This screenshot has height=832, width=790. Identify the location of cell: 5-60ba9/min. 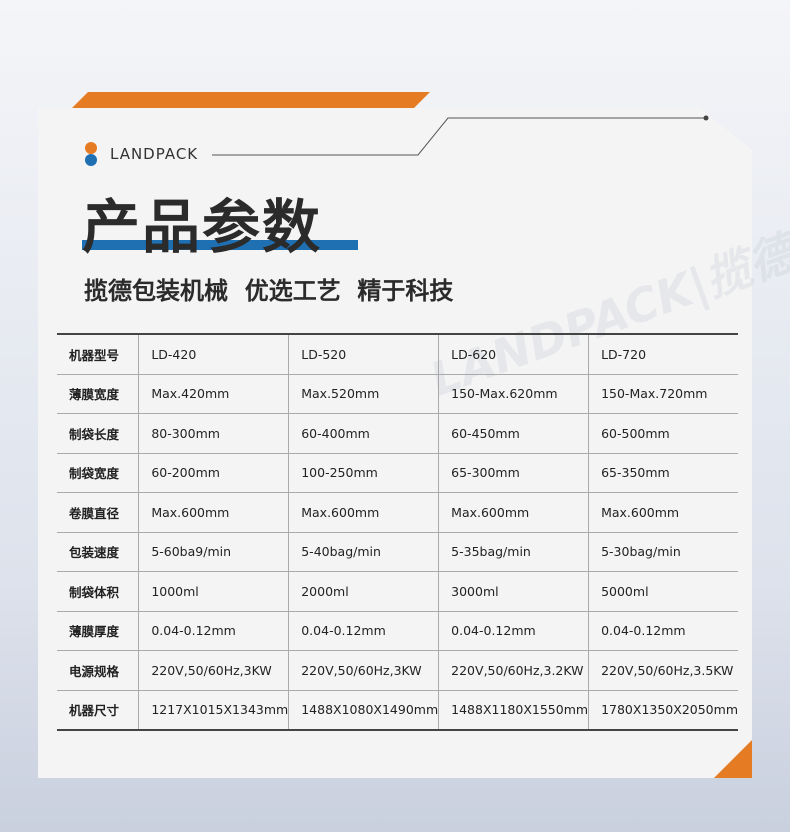
(213, 552).